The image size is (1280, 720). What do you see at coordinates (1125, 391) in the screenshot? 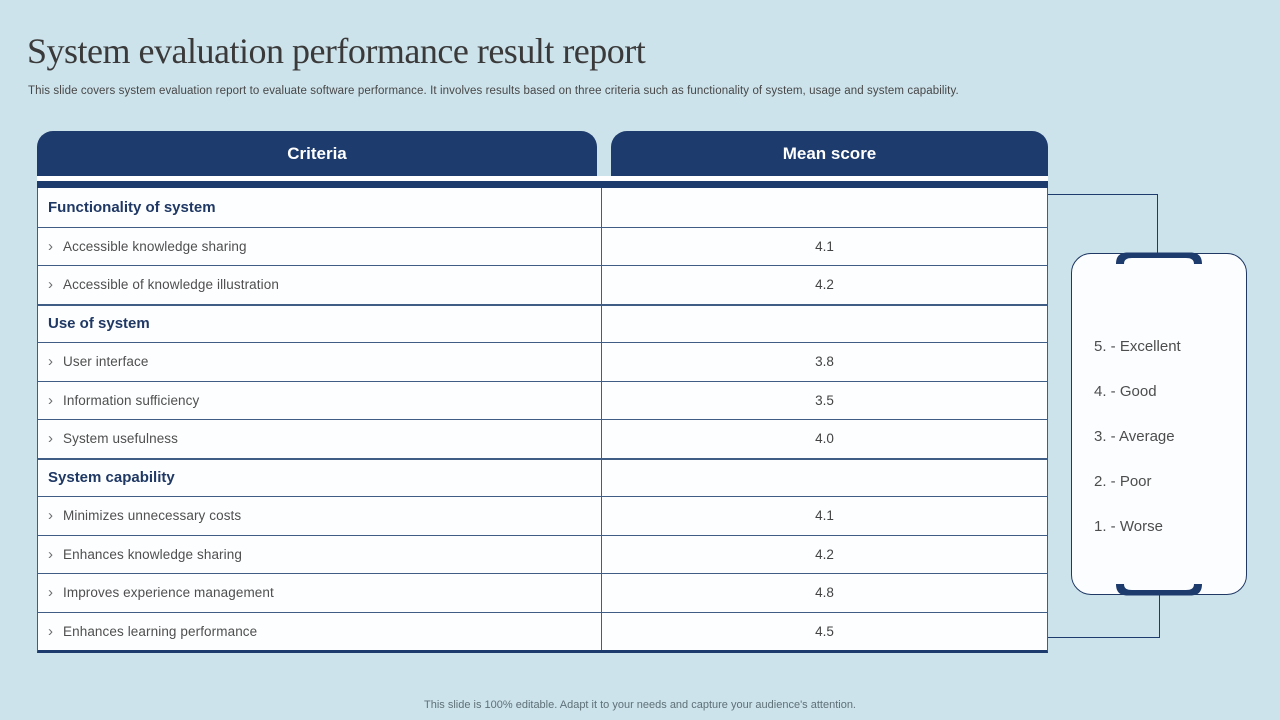
I see `legend-item: 4. - Good` at bounding box center [1125, 391].